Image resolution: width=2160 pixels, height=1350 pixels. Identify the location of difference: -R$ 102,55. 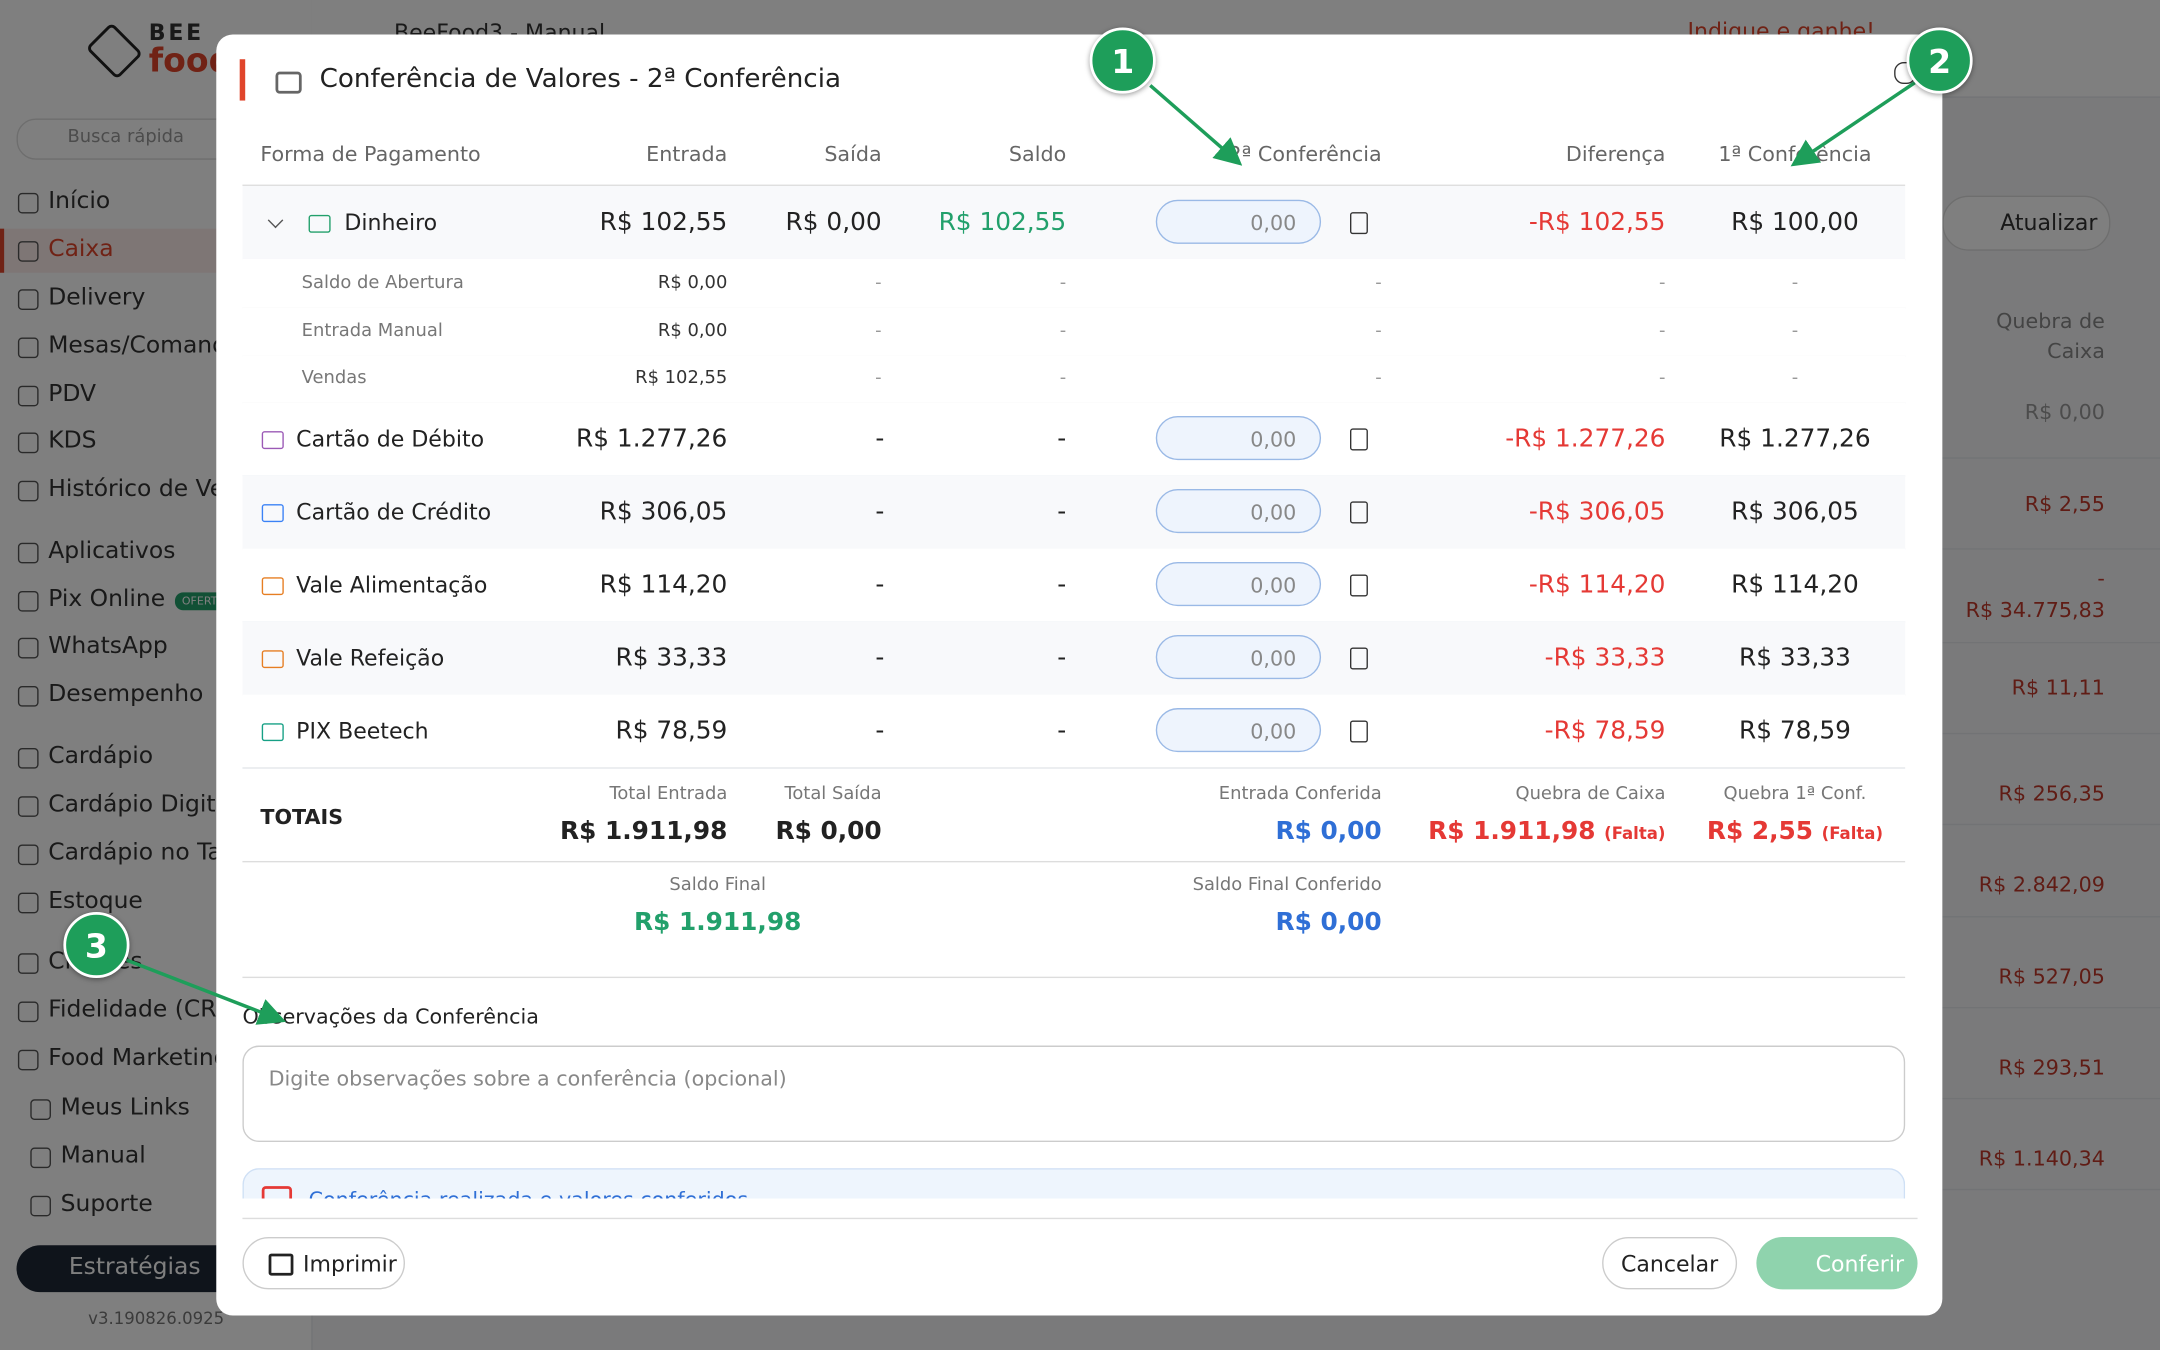
(1597, 222).